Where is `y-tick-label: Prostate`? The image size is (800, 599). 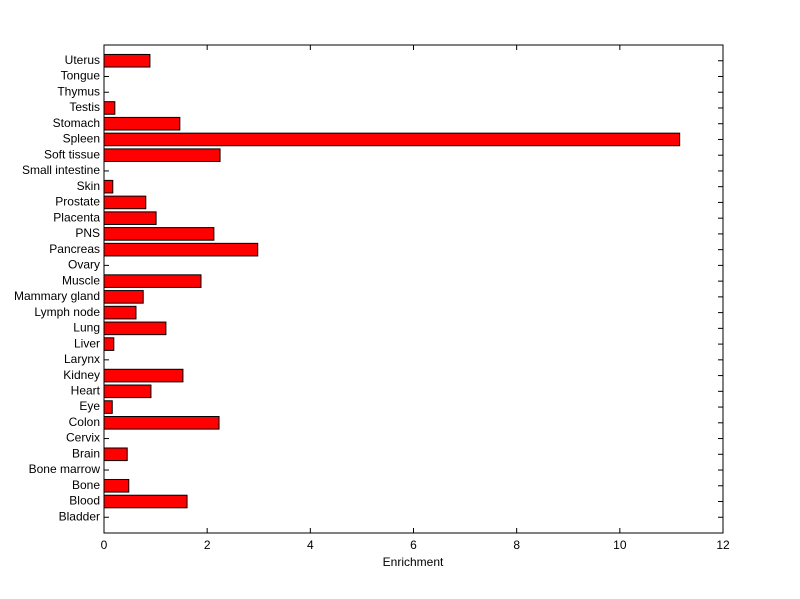
y-tick-label: Prostate is located at coordinates (77, 202).